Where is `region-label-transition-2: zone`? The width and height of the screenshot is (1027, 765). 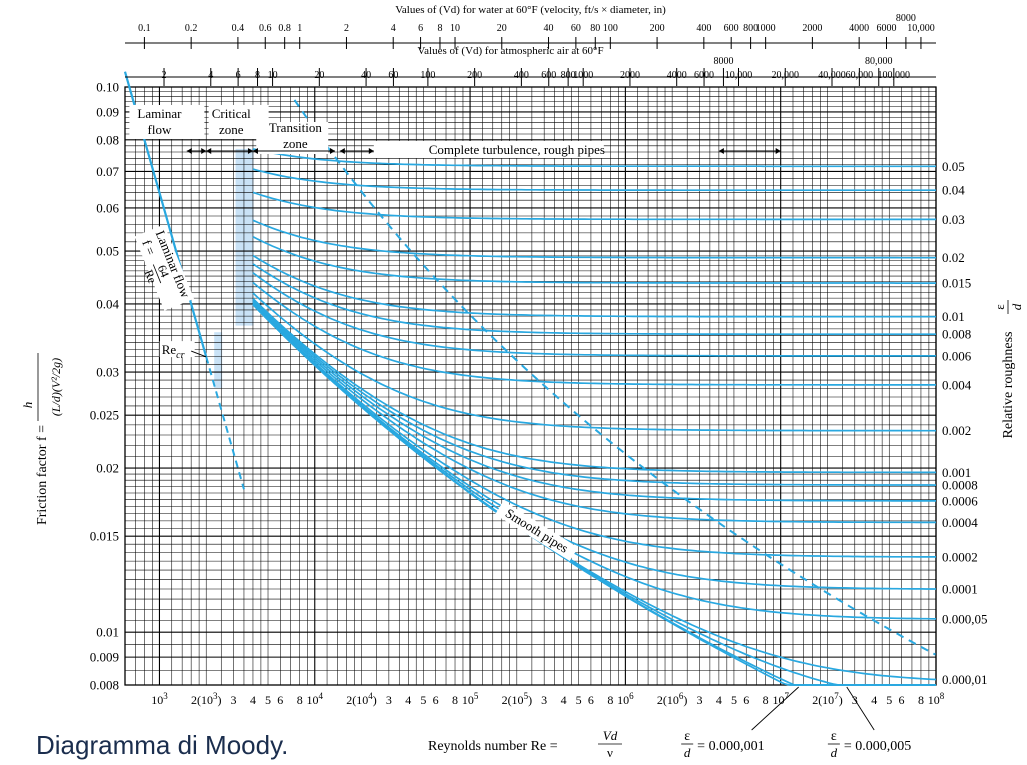 region-label-transition-2: zone is located at coordinates (295, 143).